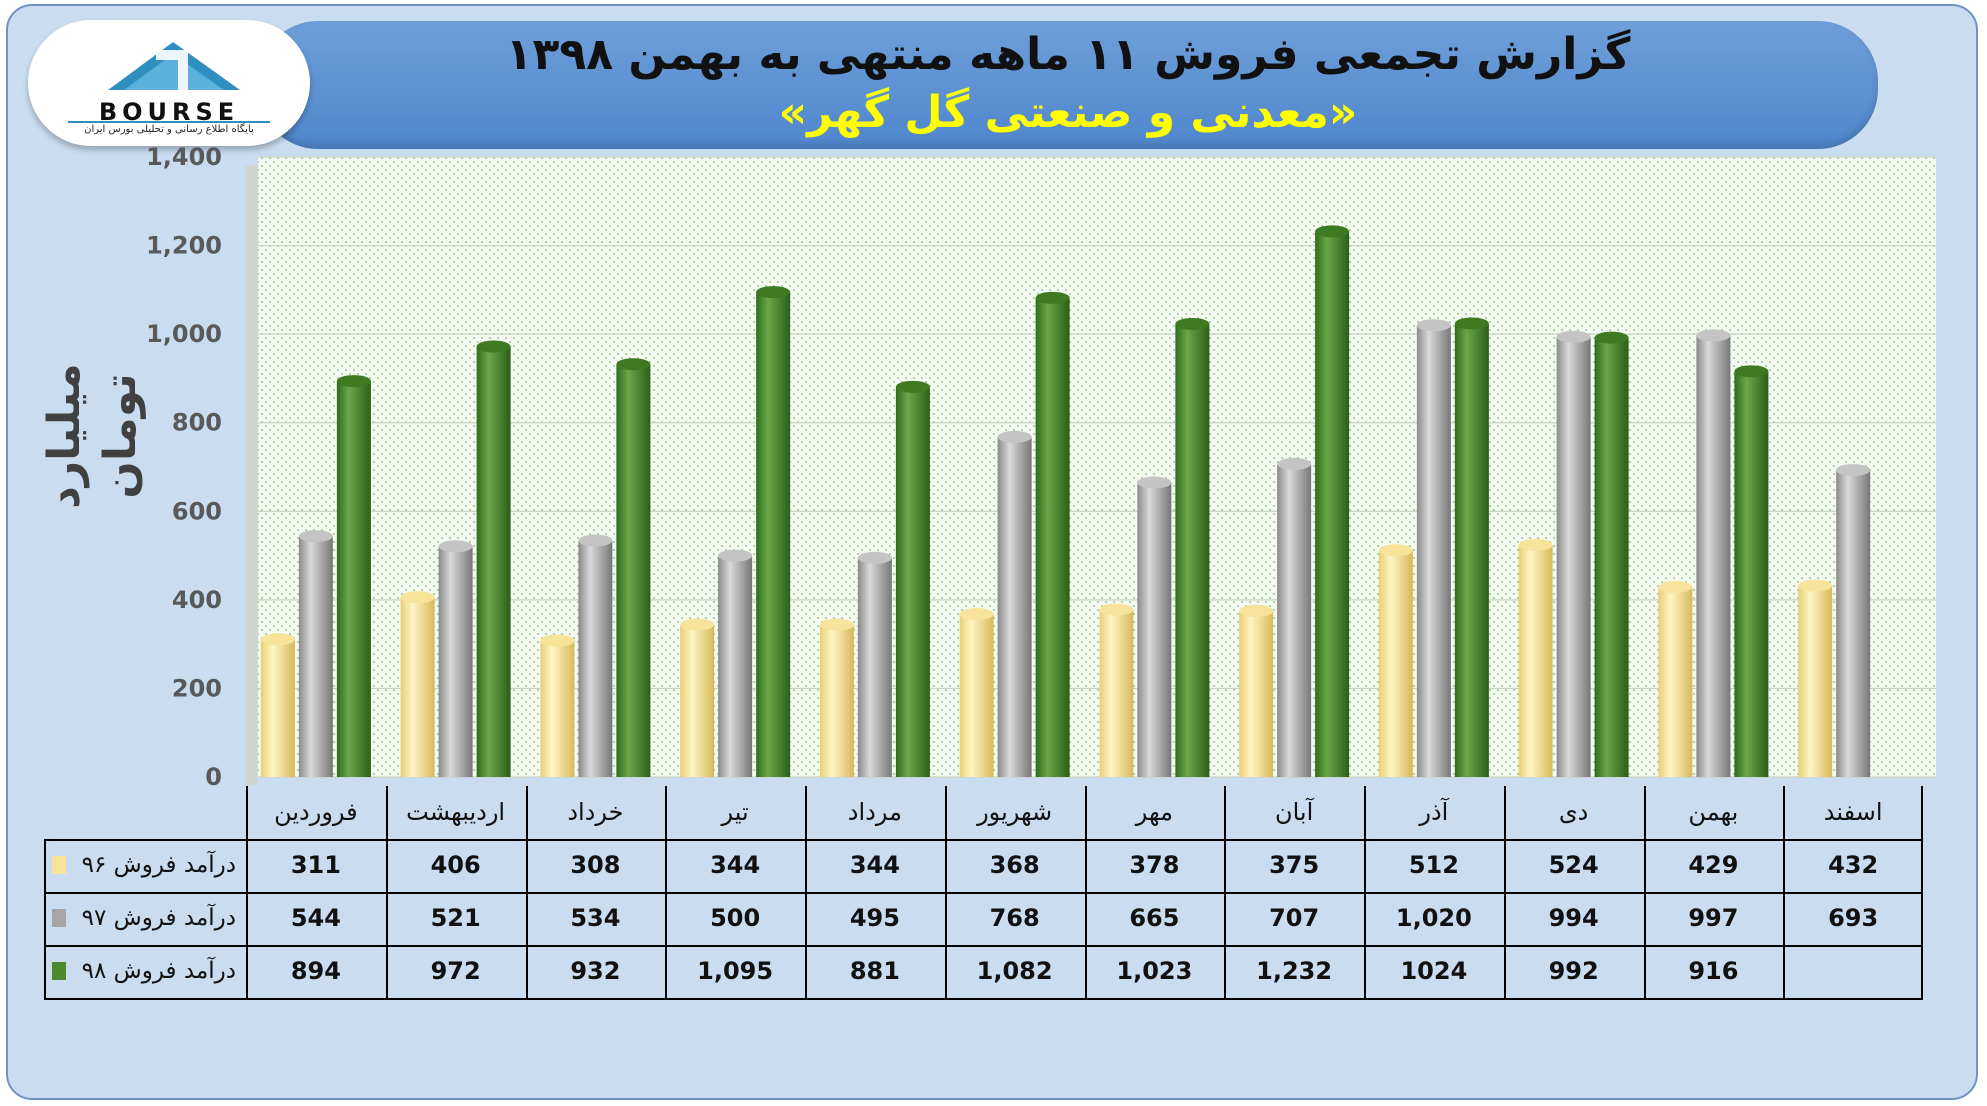 The width and height of the screenshot is (1987, 1106). I want to click on month-label: فروردین, so click(316, 812).